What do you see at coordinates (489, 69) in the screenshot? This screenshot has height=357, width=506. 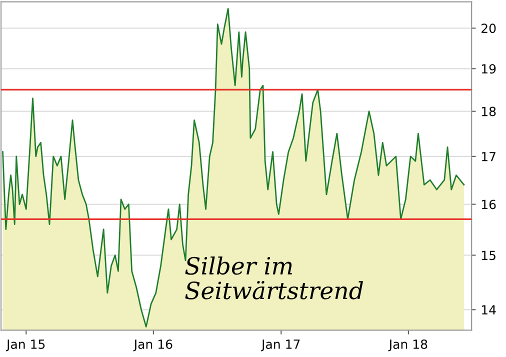 I see `y-tick-label: 19` at bounding box center [489, 69].